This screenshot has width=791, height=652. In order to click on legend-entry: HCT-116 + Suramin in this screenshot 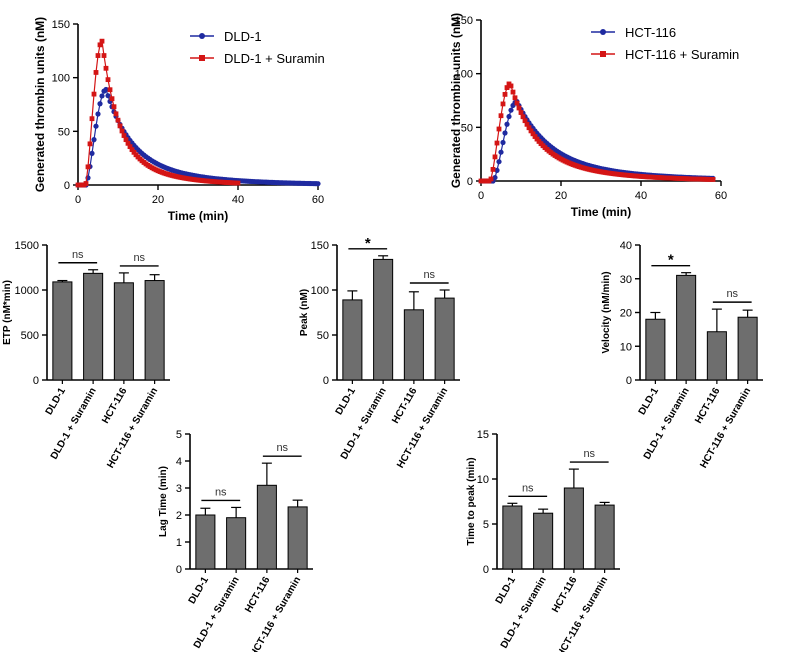, I will do `click(665, 54)`.